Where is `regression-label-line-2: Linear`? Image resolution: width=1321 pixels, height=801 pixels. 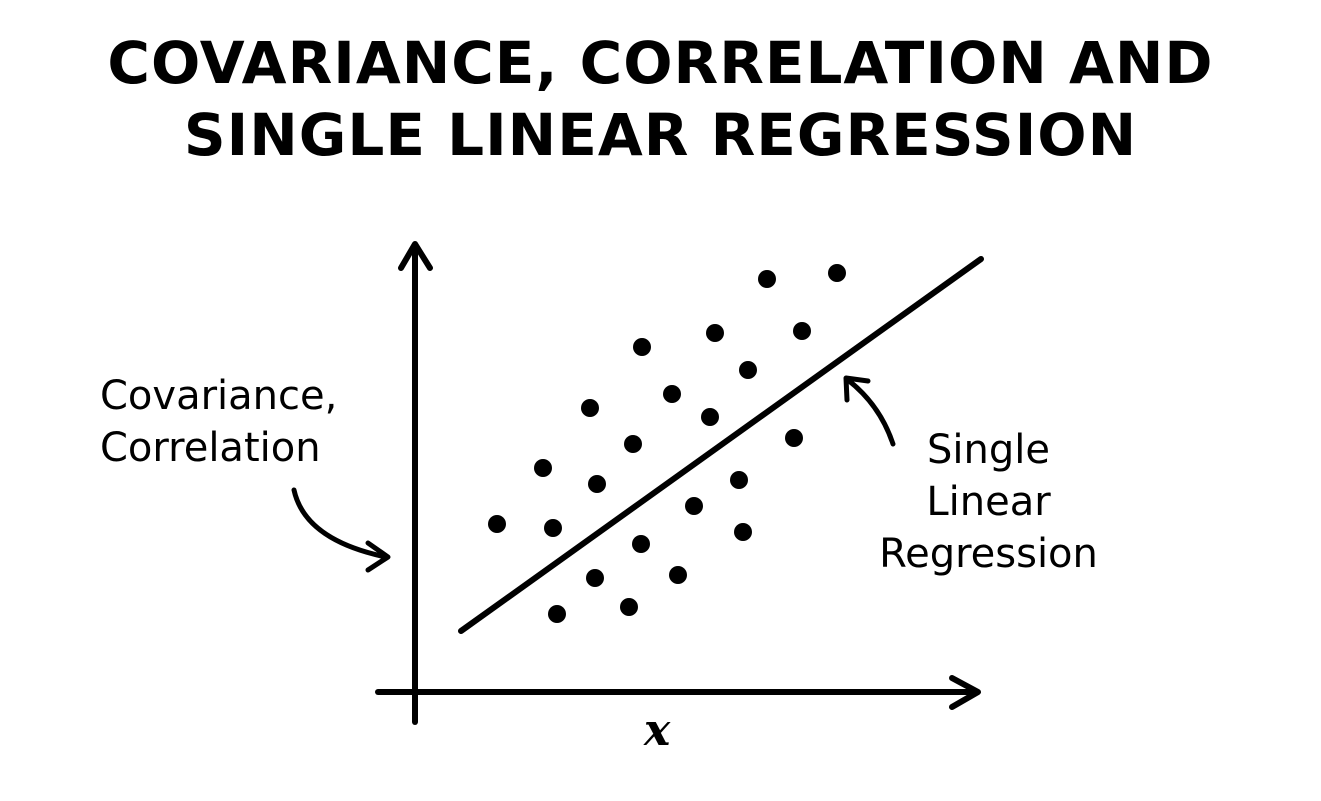
regression-label-line-2: Linear is located at coordinates (988, 502).